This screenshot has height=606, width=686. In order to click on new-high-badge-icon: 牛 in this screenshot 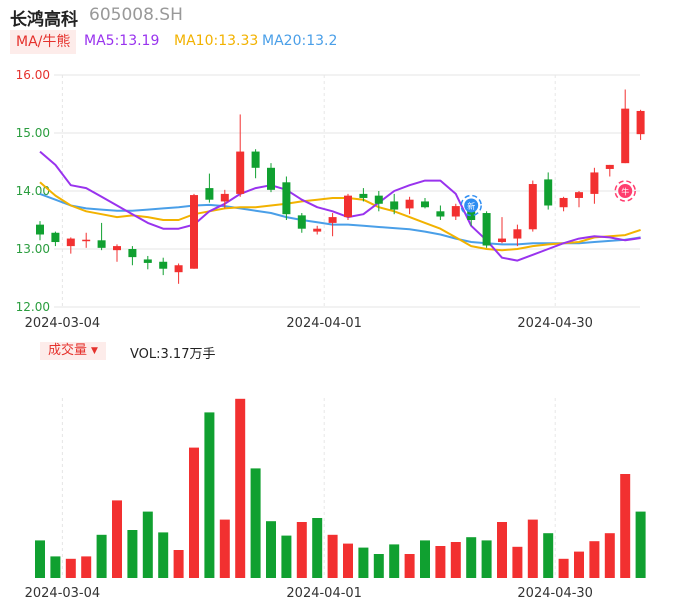, I will do `click(625, 191)`.